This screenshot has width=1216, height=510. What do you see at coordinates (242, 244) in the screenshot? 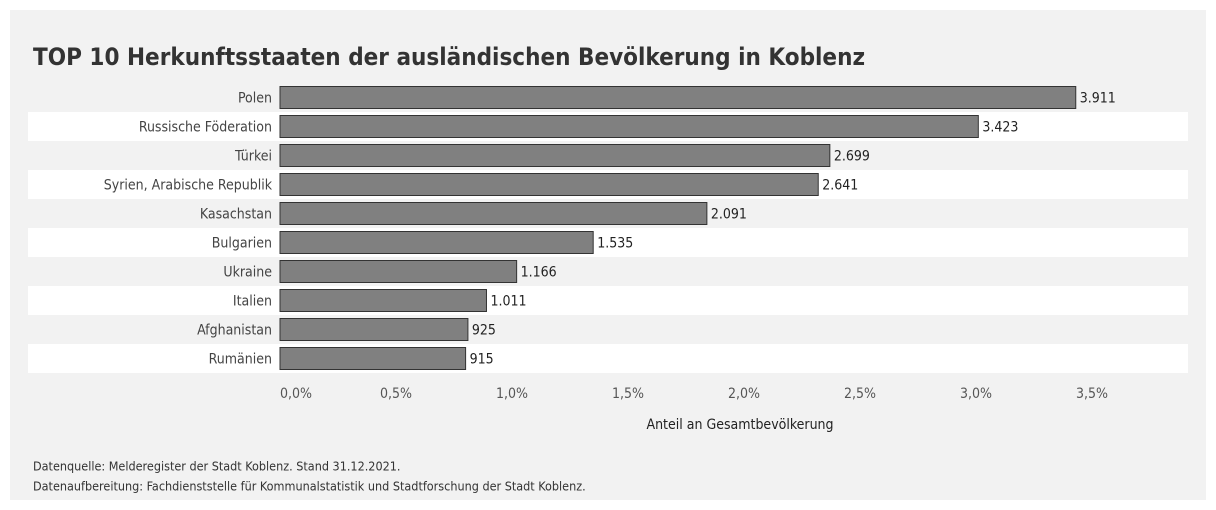
I see `y-tick-label: Bulgarien` at bounding box center [242, 244].